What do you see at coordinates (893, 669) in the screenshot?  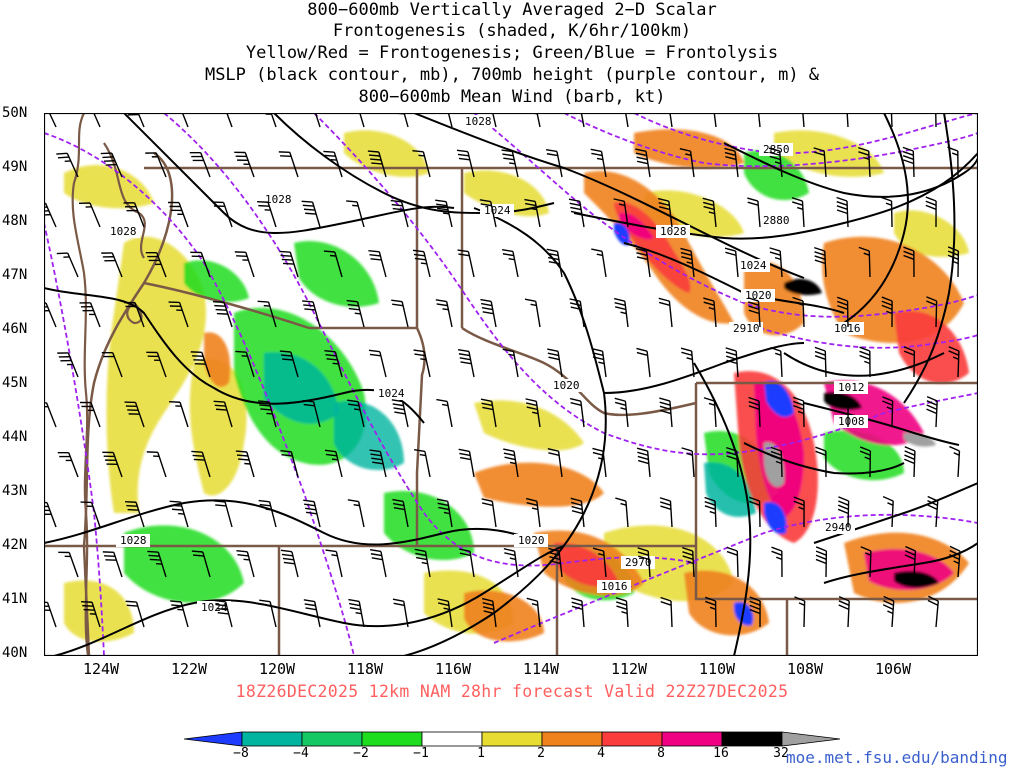 I see `lon-label-106w: 106W` at bounding box center [893, 669].